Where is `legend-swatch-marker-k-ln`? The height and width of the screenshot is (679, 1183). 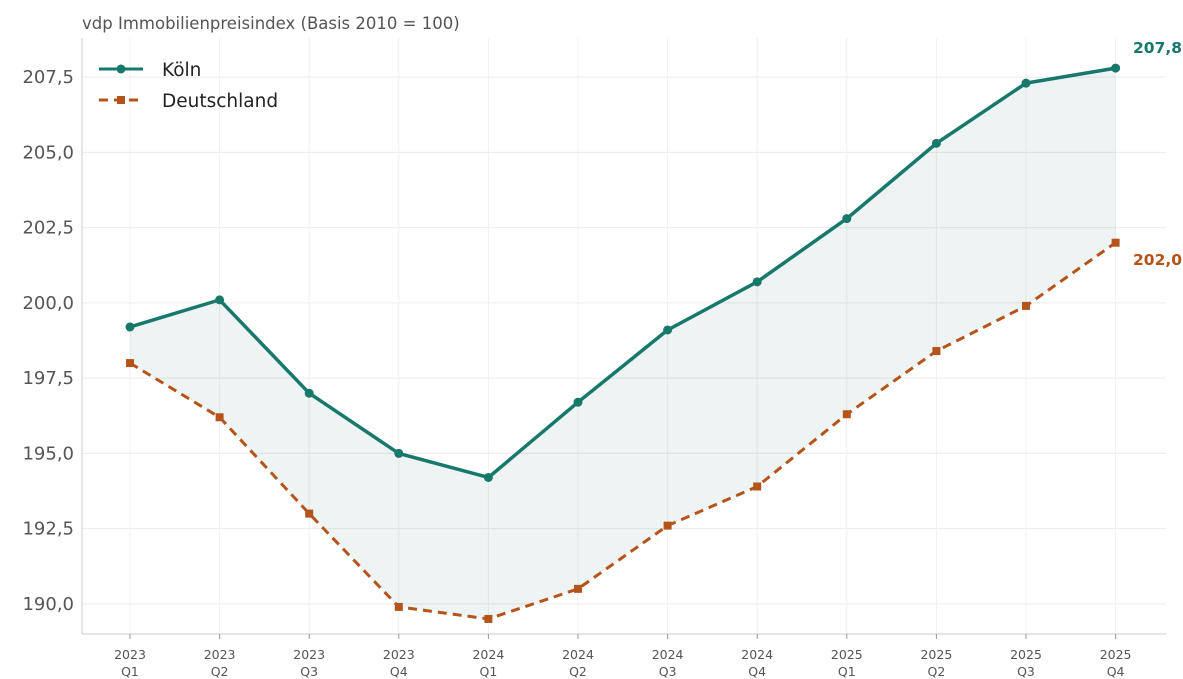 legend-swatch-marker-k-ln is located at coordinates (121, 69).